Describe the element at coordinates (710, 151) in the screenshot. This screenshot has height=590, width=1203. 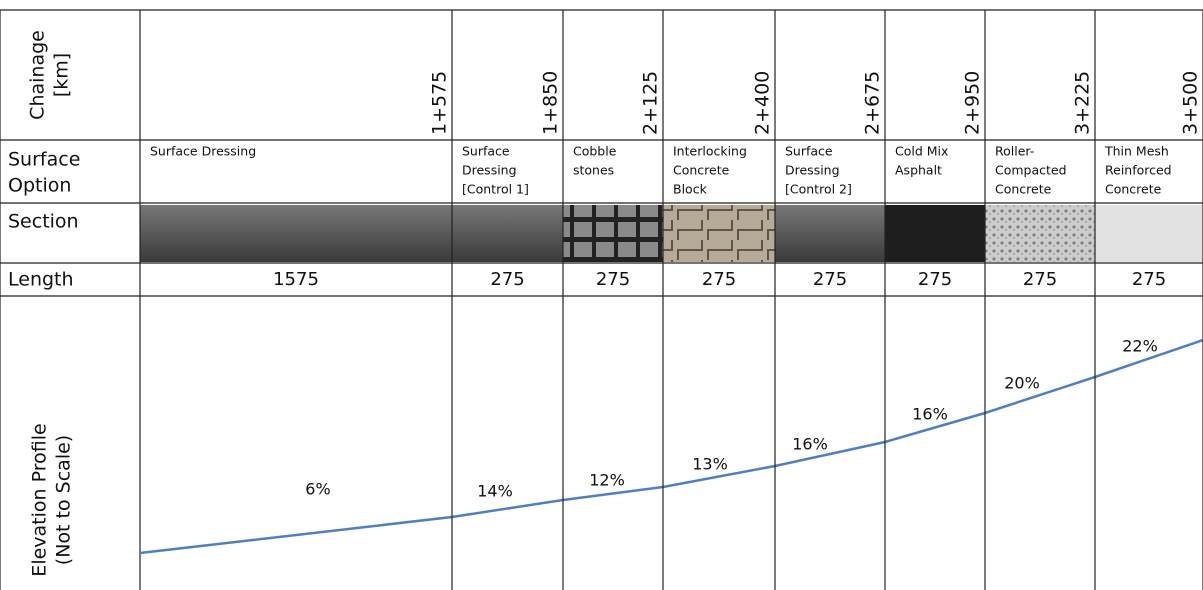
I see `surface-option: Interlocking` at that location.